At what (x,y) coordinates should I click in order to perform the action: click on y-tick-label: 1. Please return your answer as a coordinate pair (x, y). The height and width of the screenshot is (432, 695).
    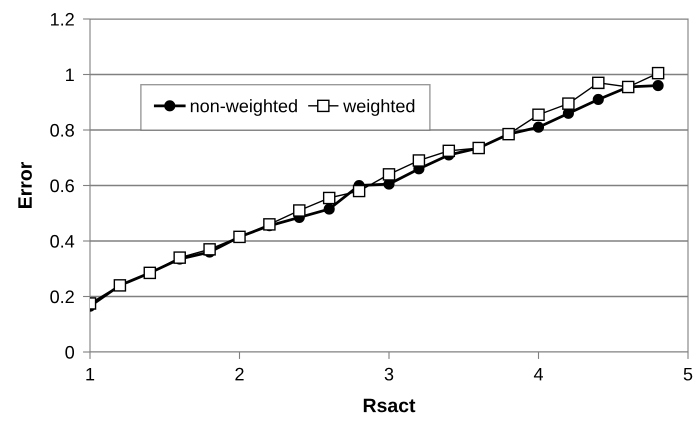
    Looking at the image, I should click on (70, 75).